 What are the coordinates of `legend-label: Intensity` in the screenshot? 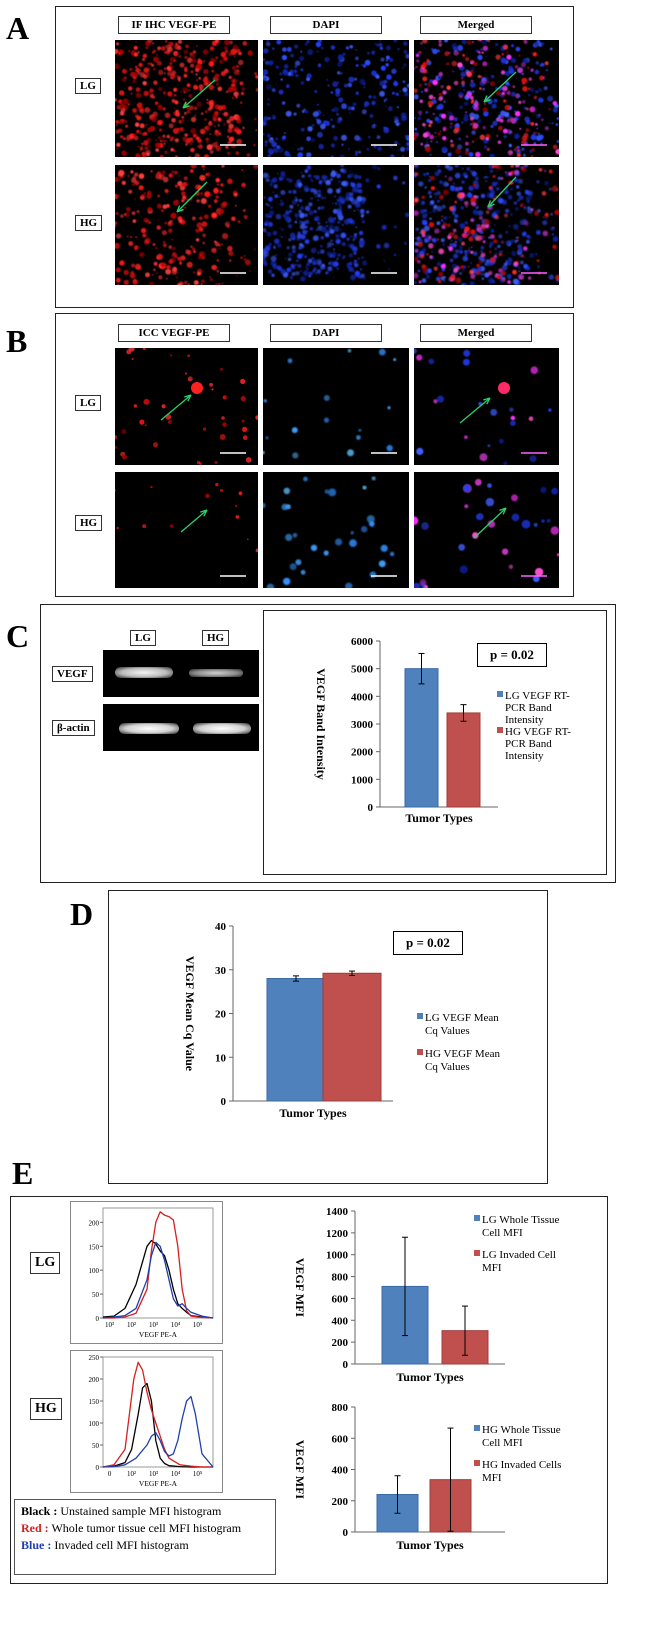 It's located at (524, 720).